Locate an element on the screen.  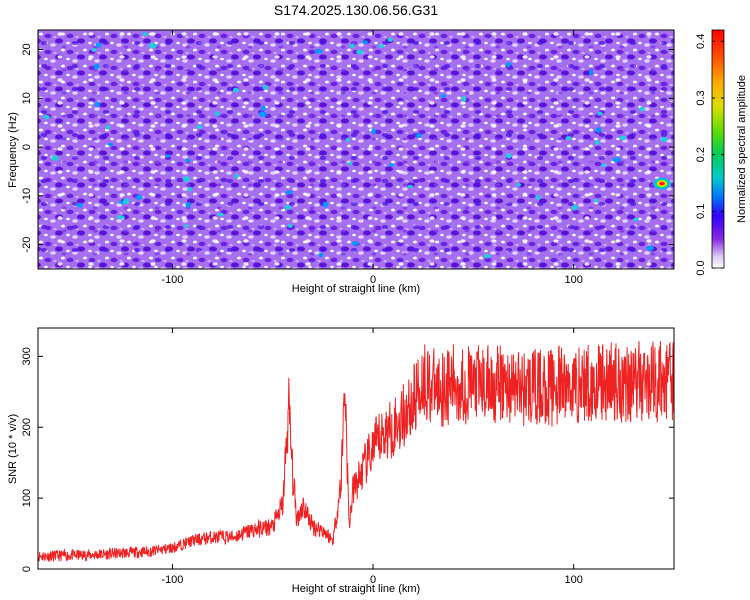
heatmap-peak is located at coordinates (662, 183).